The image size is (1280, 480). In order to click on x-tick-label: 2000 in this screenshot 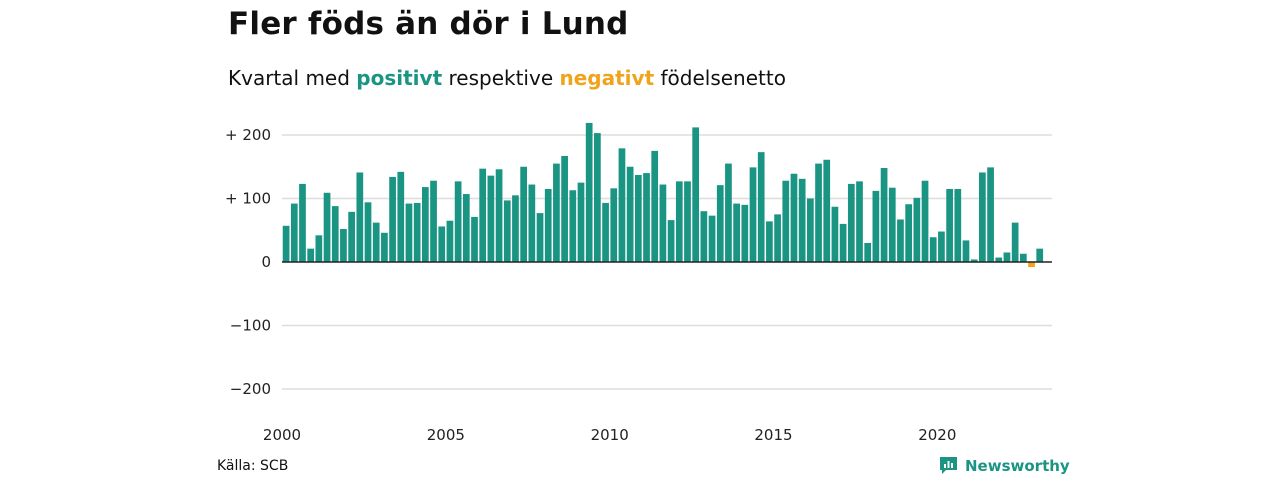, I will do `click(282, 435)`.